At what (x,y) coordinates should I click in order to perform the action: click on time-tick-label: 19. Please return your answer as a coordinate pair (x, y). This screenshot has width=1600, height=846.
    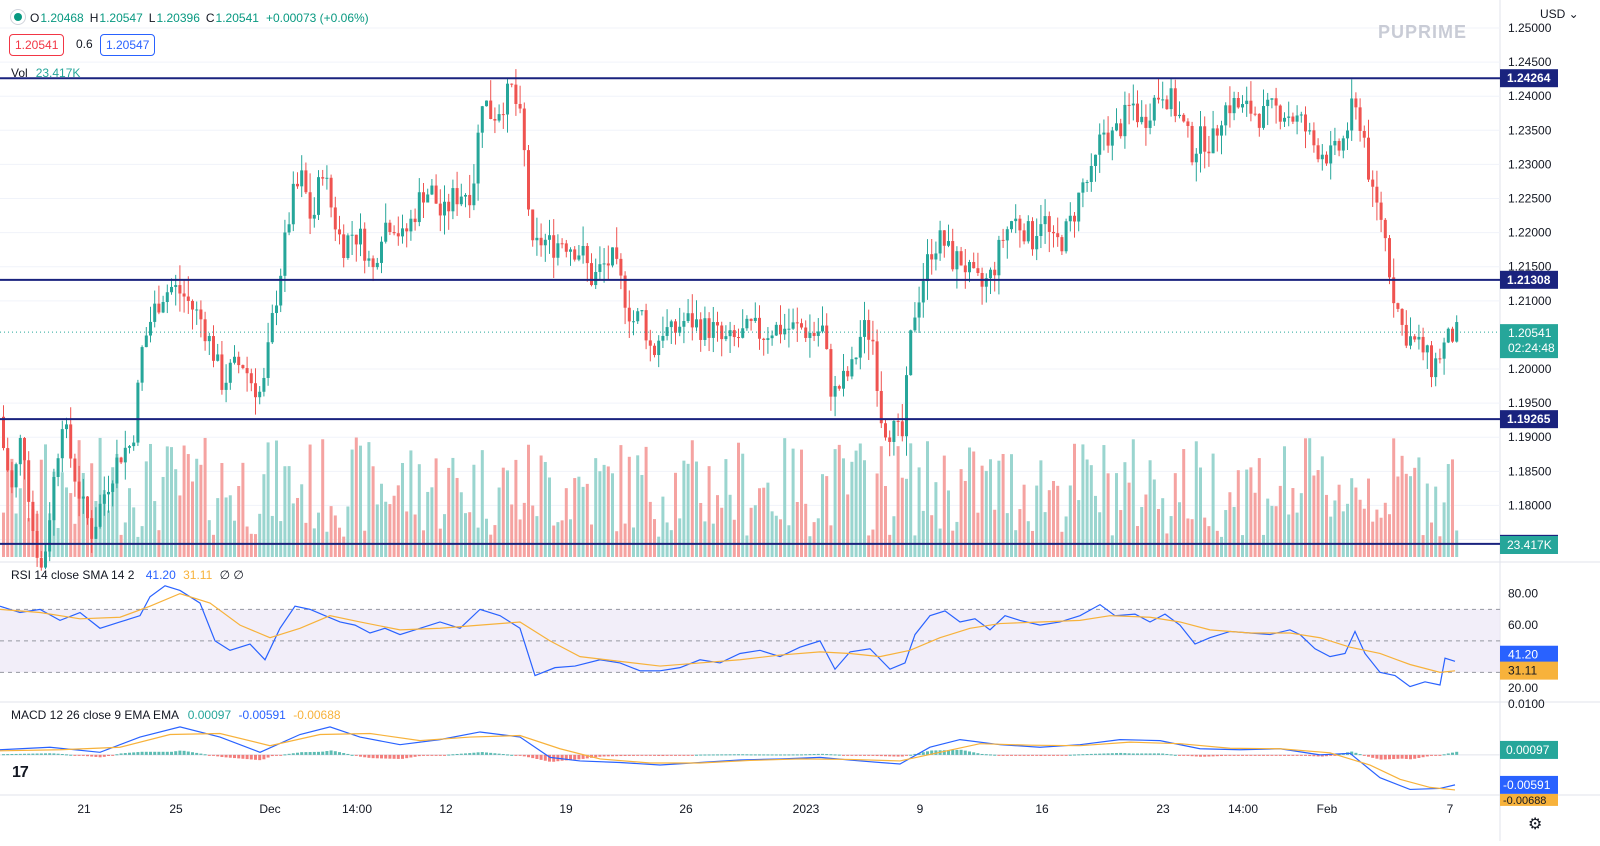
    Looking at the image, I should click on (566, 809).